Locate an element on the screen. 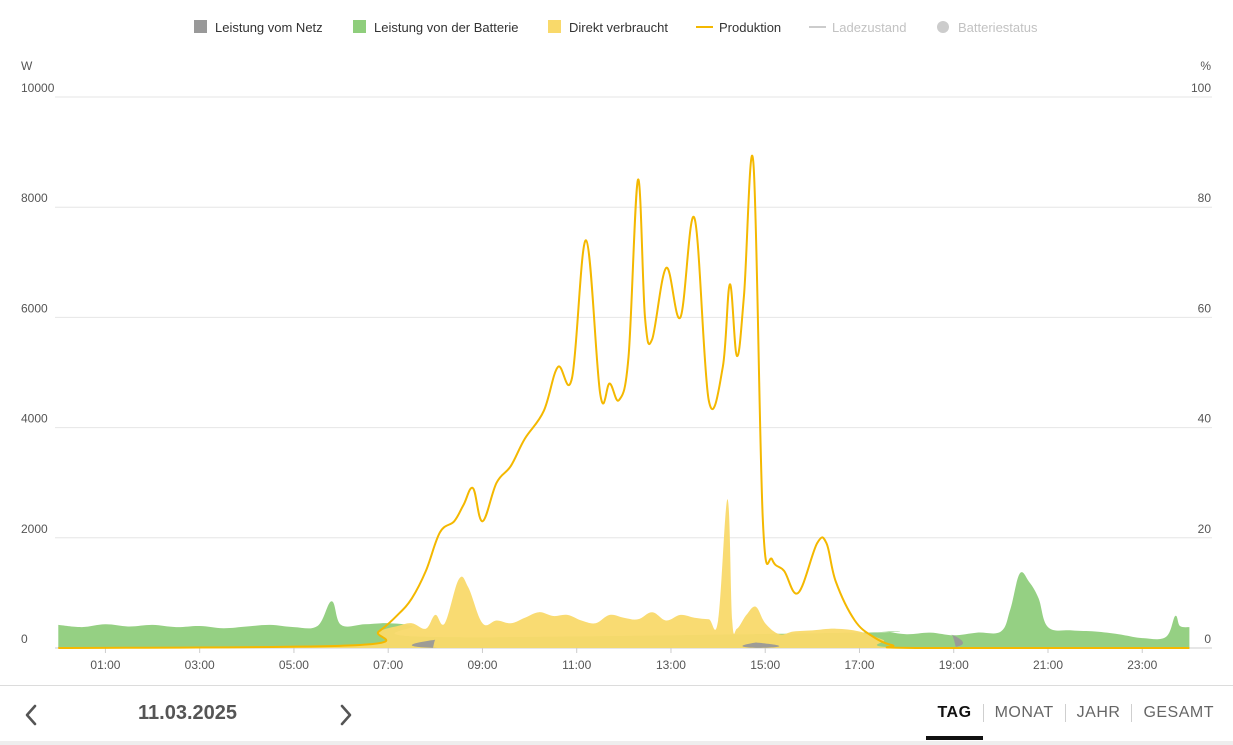  y-tick-label-left: 4000 is located at coordinates (34, 419).